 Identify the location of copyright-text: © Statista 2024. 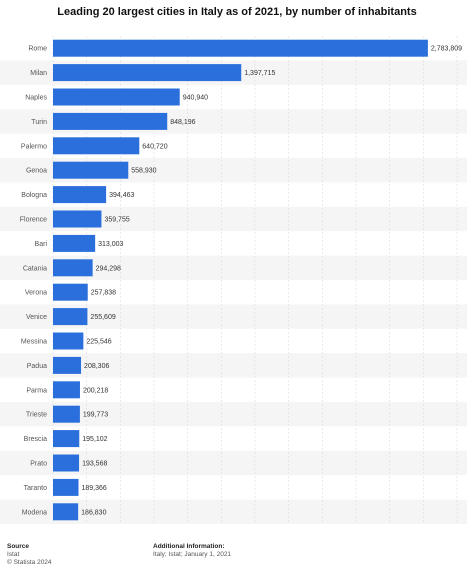
(29, 562).